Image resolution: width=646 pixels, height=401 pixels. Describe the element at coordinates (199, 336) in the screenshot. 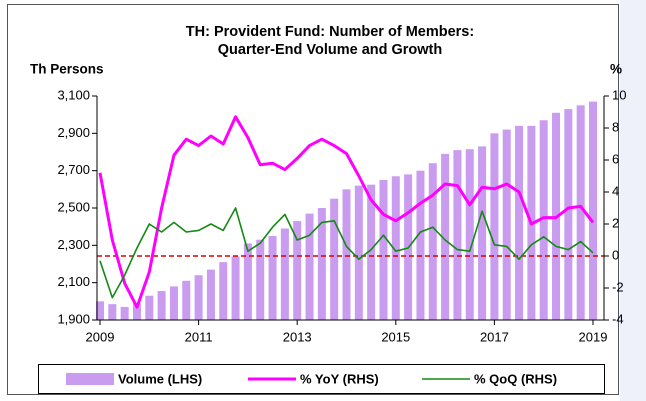

I see `x-tick-label: 2011` at that location.